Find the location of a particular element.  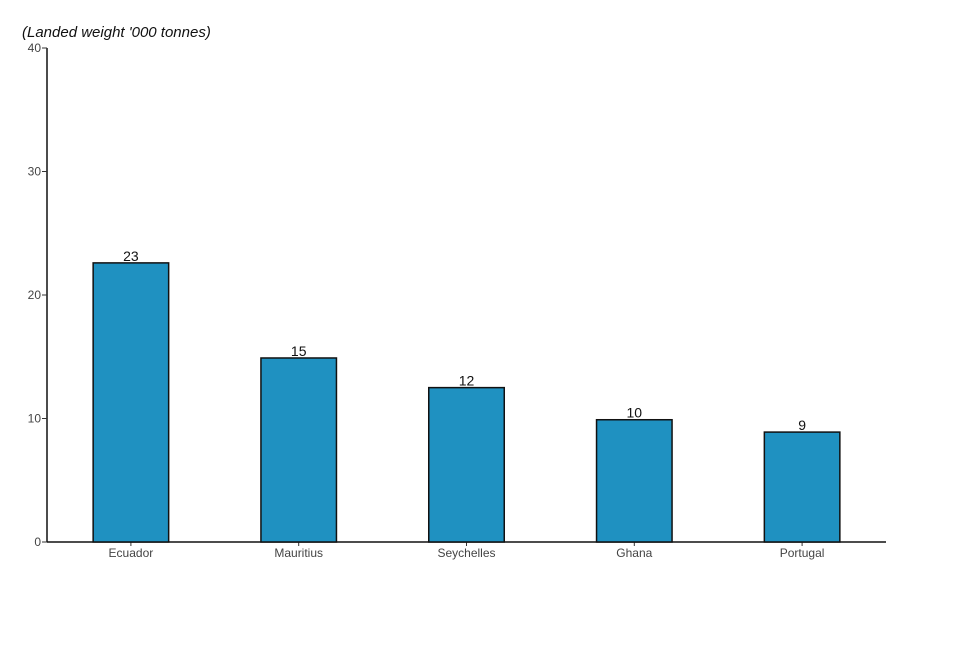

x-tick-label: Ecuador is located at coordinates (131, 553).